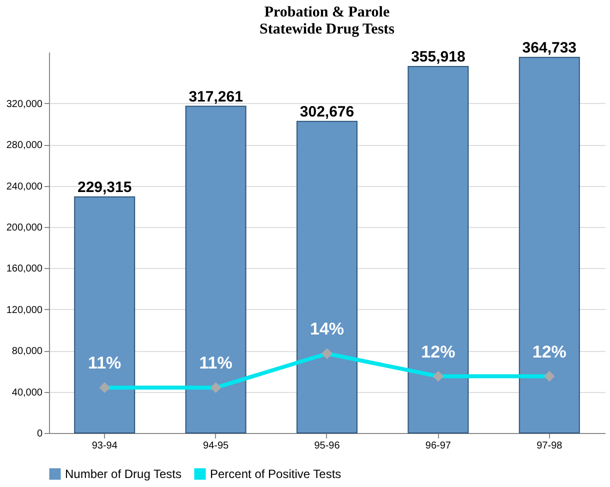  What do you see at coordinates (123, 474) in the screenshot?
I see `legend-label: Number of Drug Tests` at bounding box center [123, 474].